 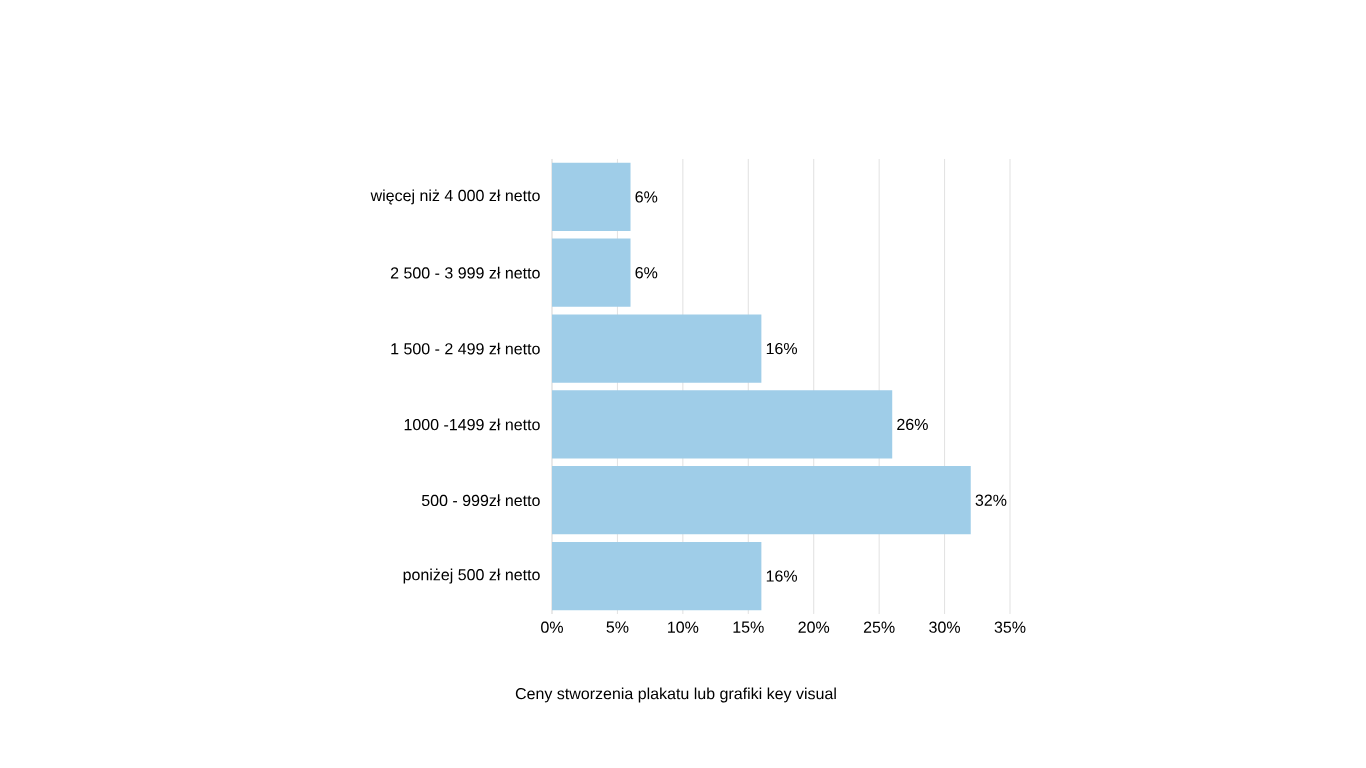 I want to click on x-tick-label: 0%, so click(x=552, y=627).